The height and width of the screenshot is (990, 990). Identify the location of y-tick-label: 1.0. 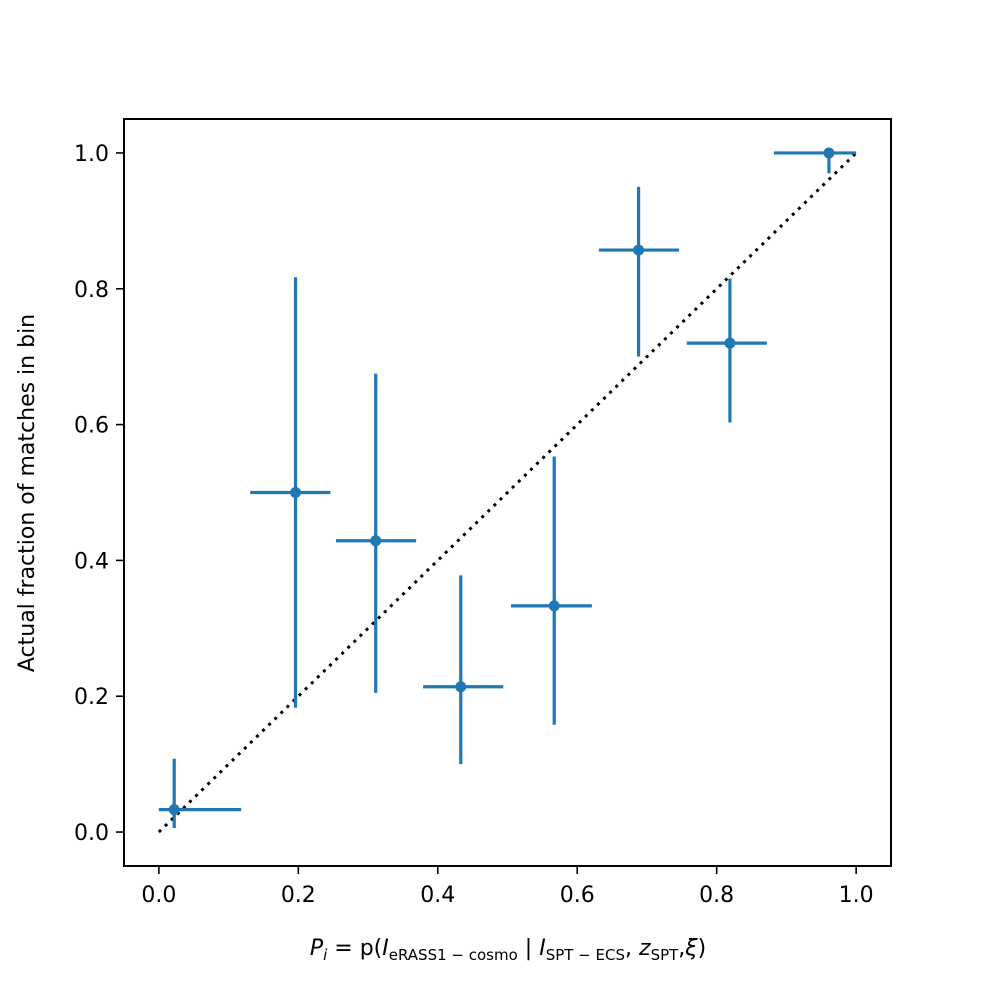
(91, 154).